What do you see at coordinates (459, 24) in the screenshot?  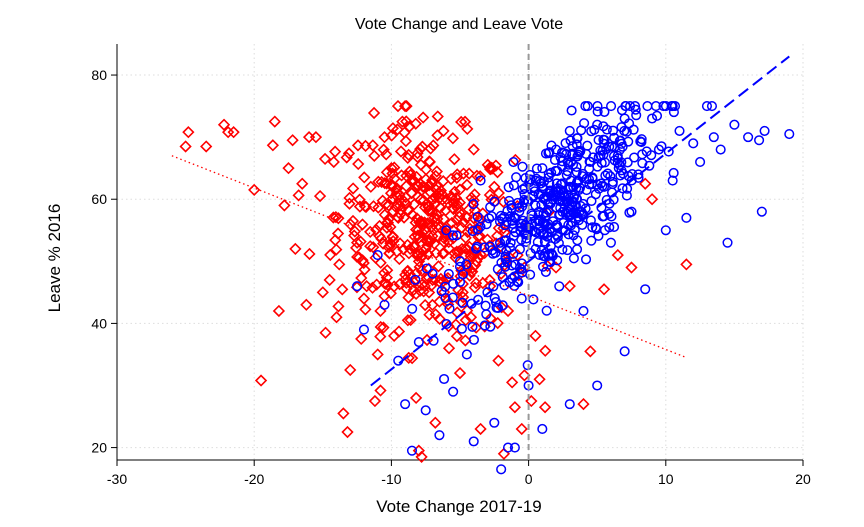 I see `chart-title: Vote Change and Leave Vote` at bounding box center [459, 24].